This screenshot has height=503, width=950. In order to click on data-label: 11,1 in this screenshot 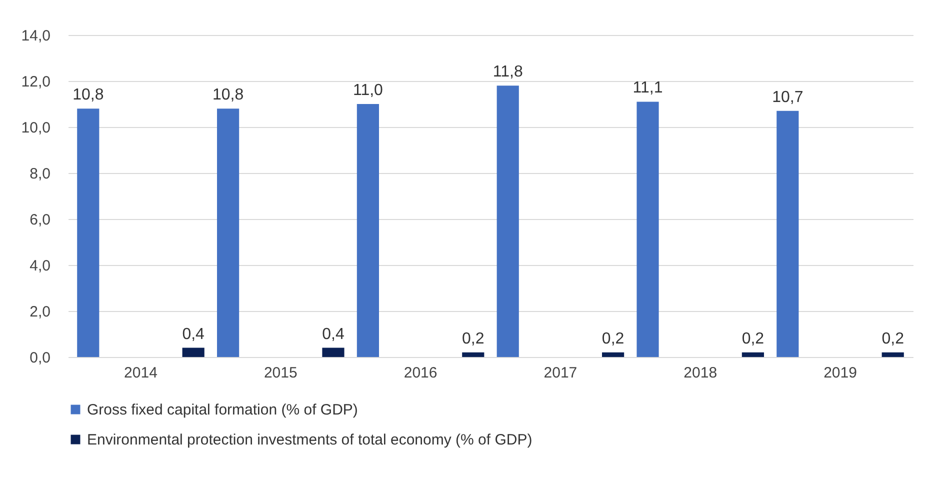, I will do `click(647, 88)`.